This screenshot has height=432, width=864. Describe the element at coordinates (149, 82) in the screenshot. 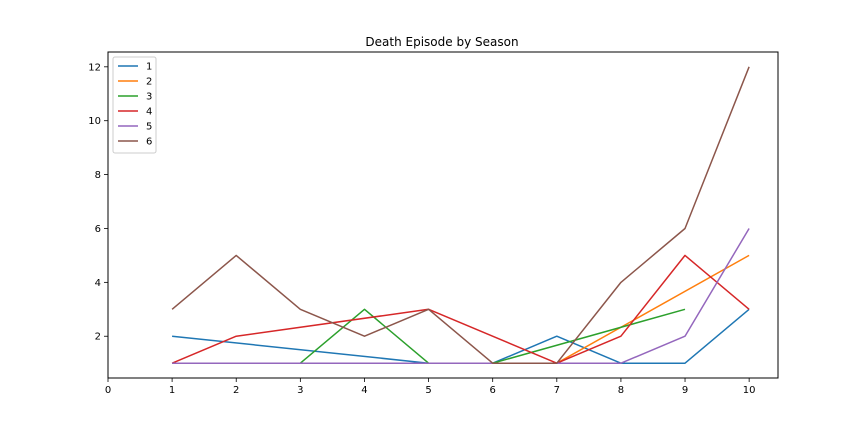

I see `legend-label: 2` at that location.